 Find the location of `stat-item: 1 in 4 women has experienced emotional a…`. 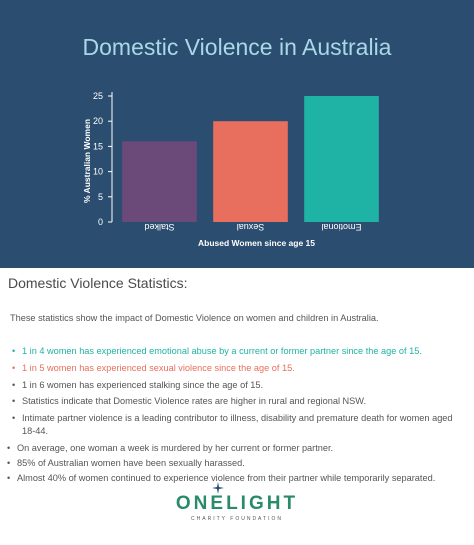

stat-item: 1 in 4 women has experienced emotional a… is located at coordinates (237, 351).